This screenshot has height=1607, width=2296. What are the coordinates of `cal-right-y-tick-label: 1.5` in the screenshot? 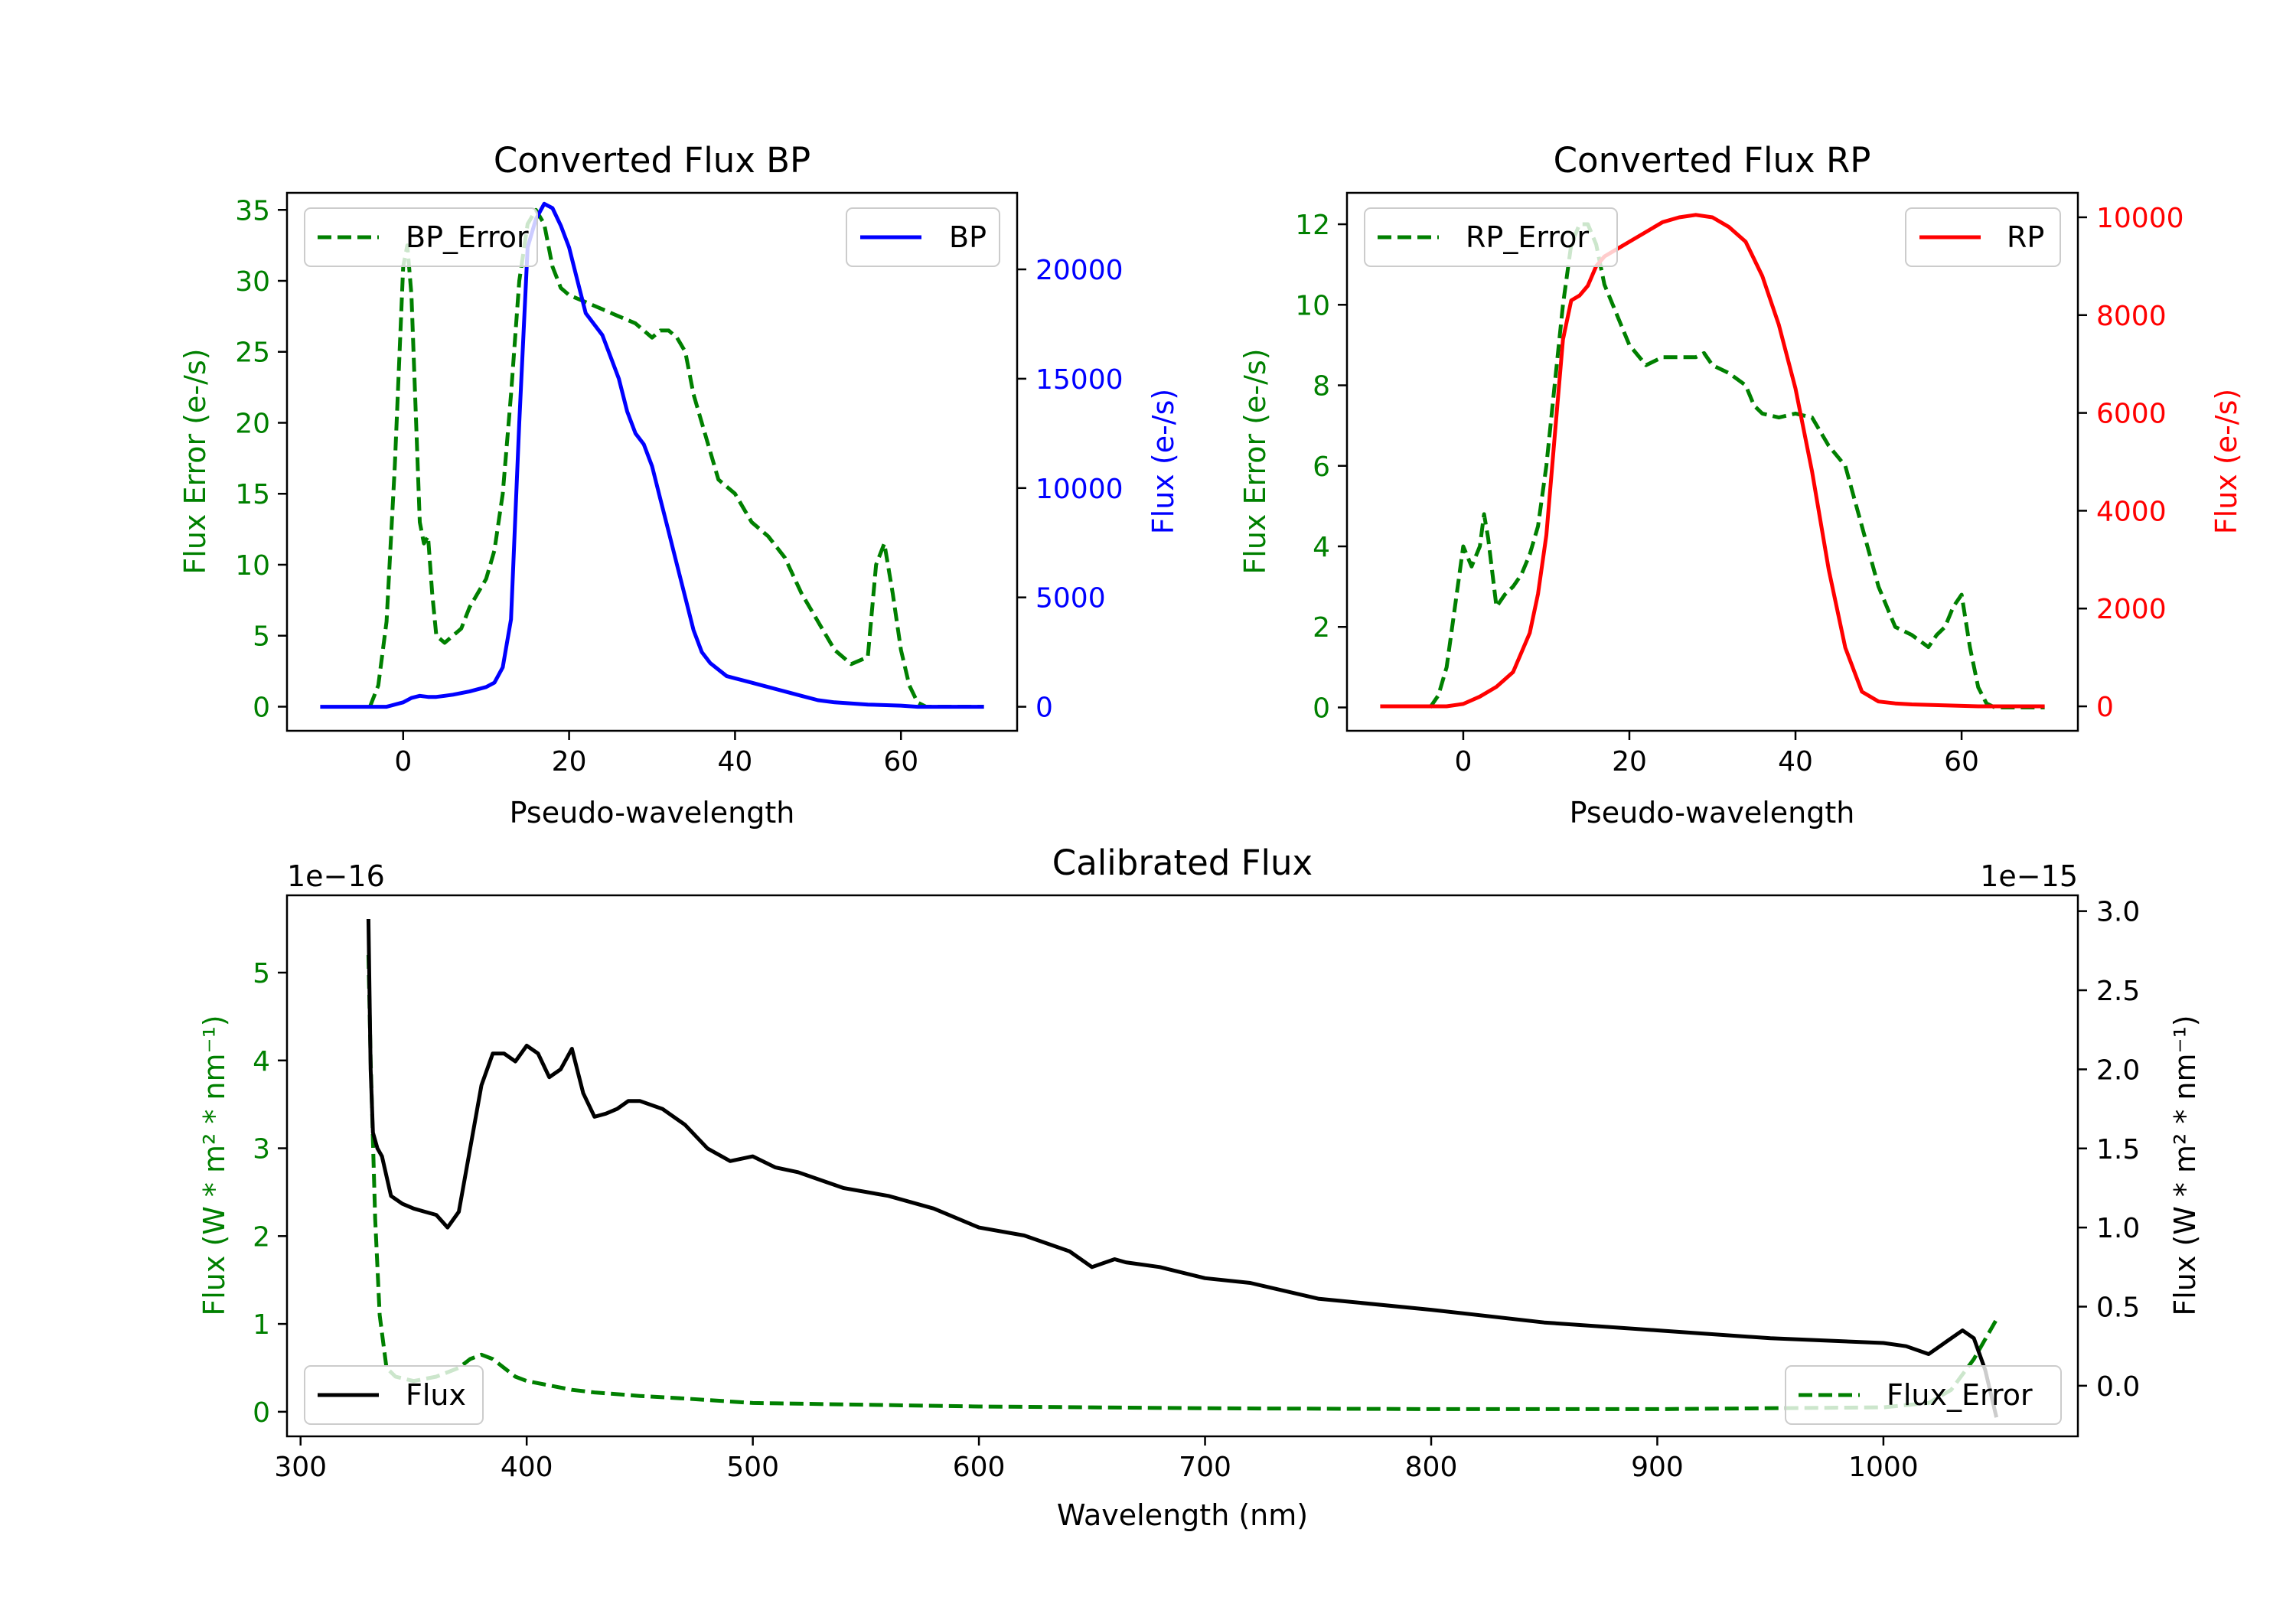 It's located at (2118, 1149).